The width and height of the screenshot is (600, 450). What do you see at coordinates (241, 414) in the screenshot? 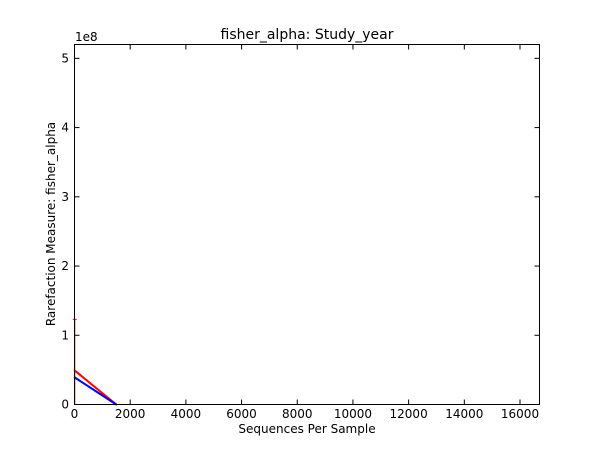
I see `x-tick-label-3: 6000` at bounding box center [241, 414].